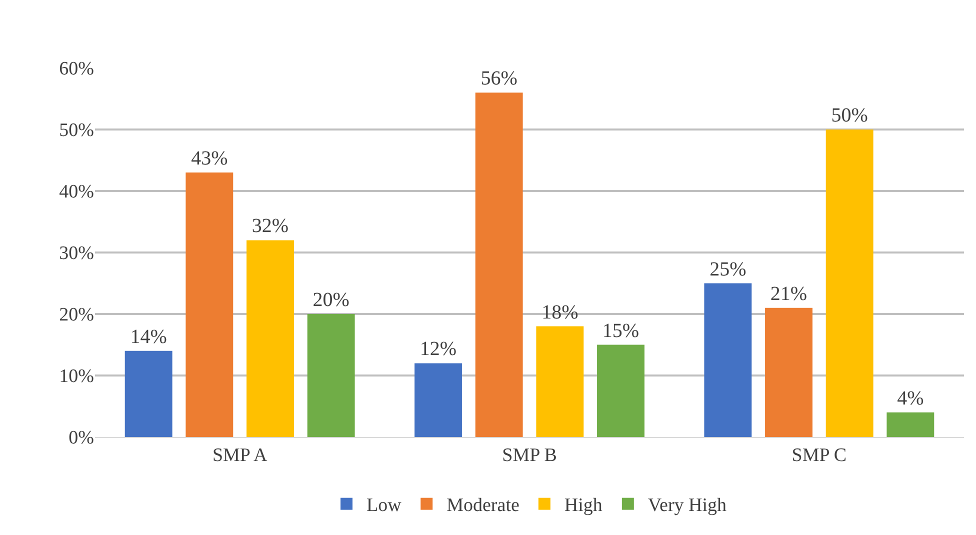 The height and width of the screenshot is (535, 976). I want to click on y-tick-label: 60%, so click(76, 69).